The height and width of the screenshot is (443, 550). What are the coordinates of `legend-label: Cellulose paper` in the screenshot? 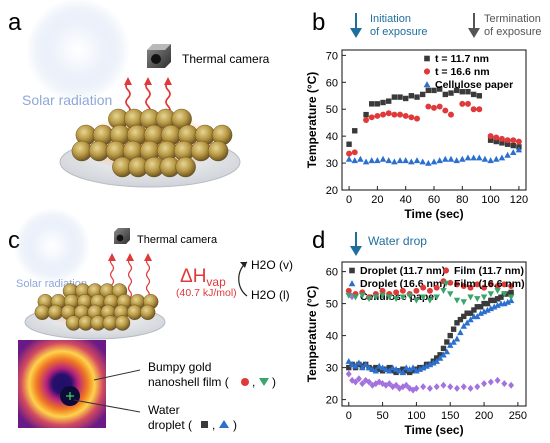 It's located at (474, 85).